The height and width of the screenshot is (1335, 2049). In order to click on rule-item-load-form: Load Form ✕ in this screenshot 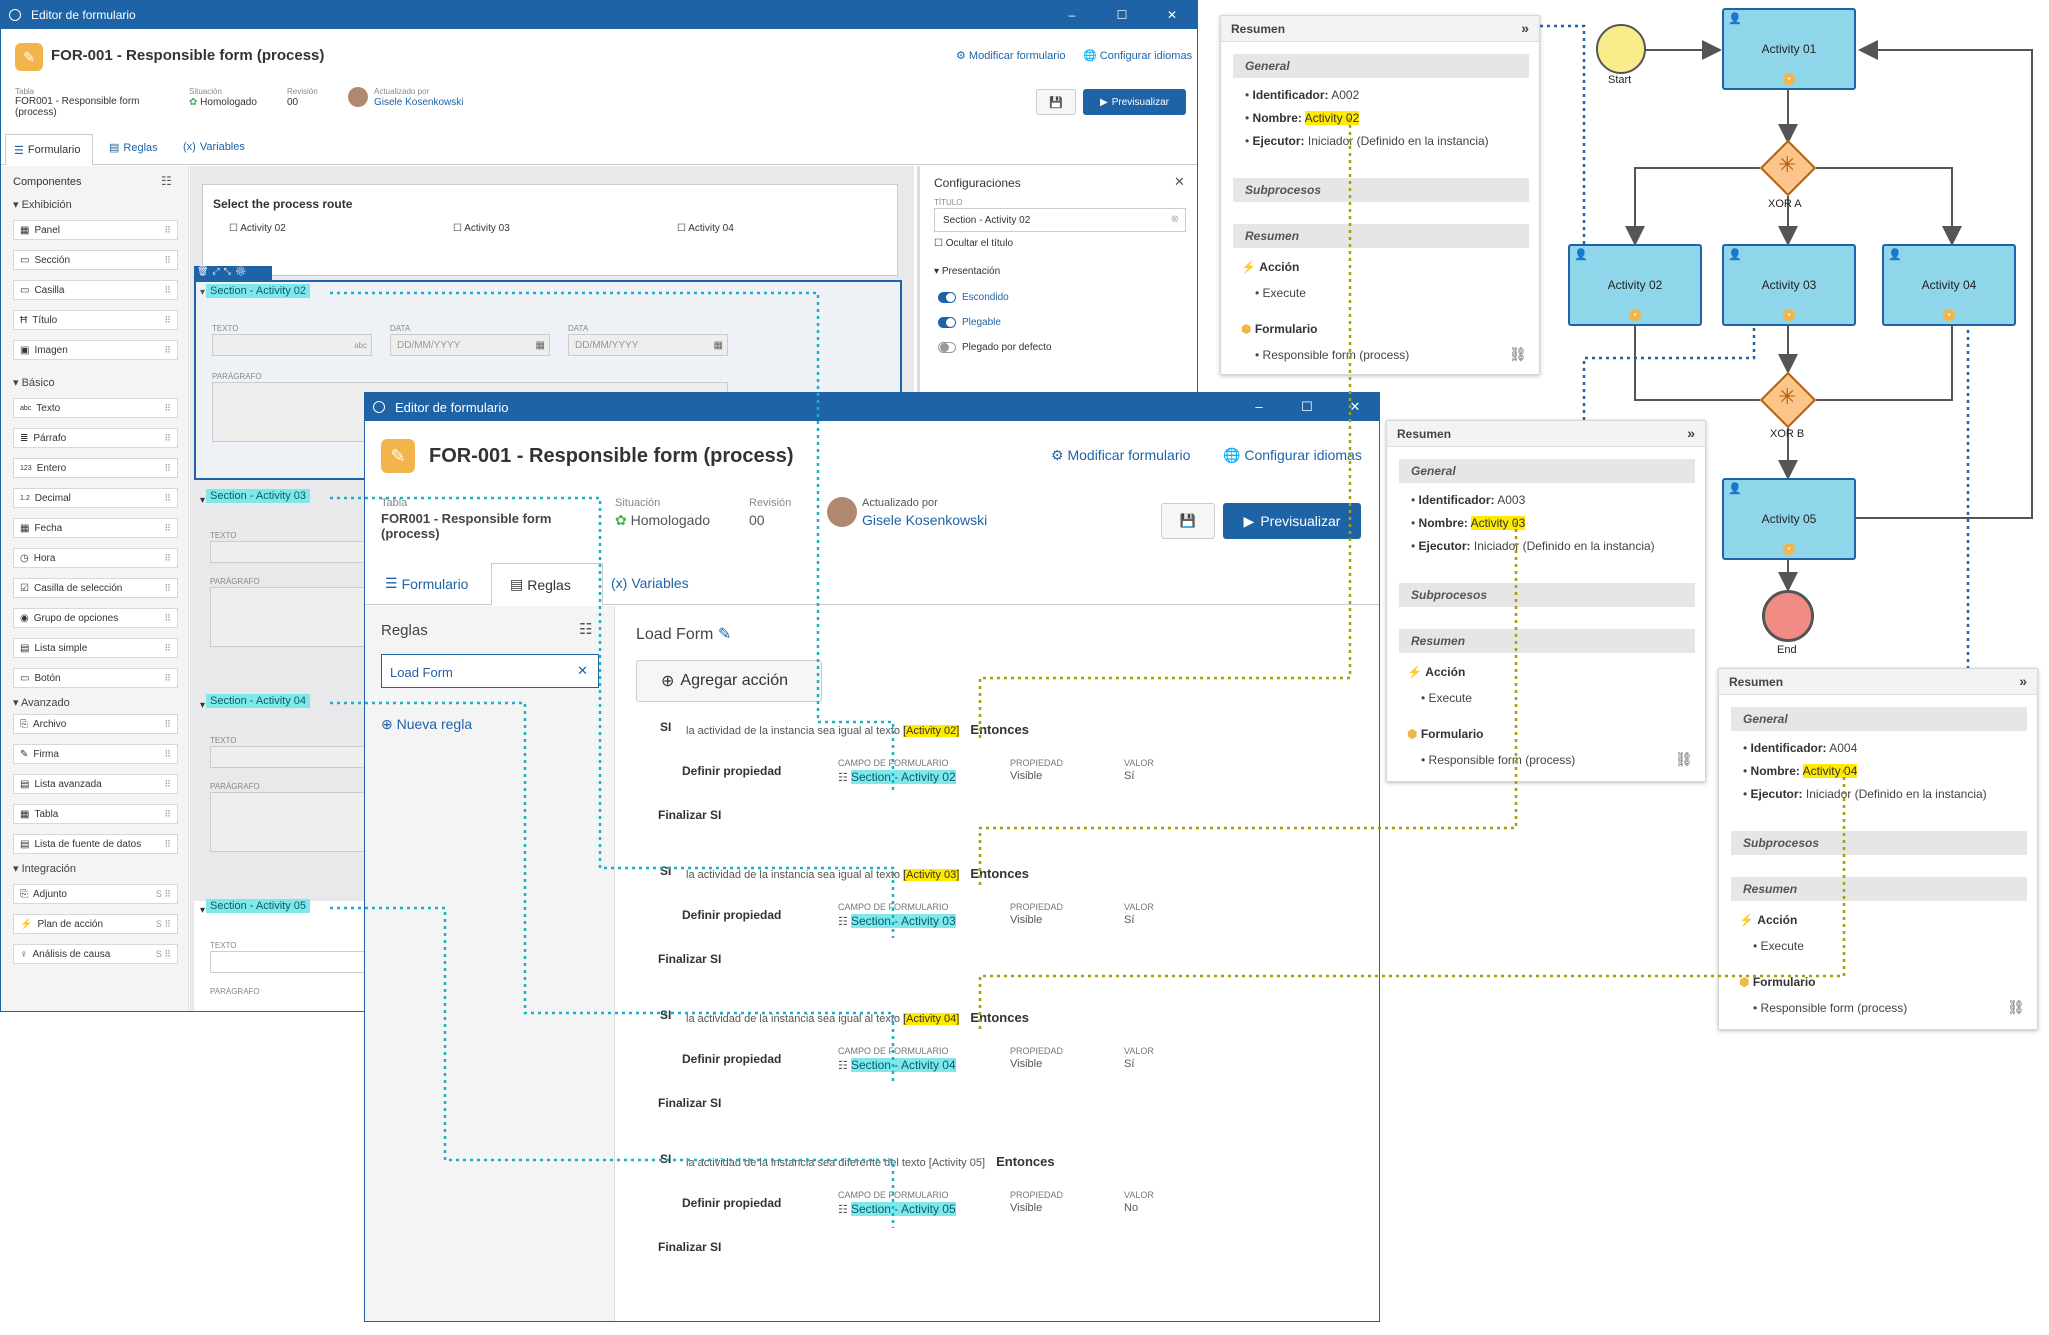, I will do `click(490, 671)`.